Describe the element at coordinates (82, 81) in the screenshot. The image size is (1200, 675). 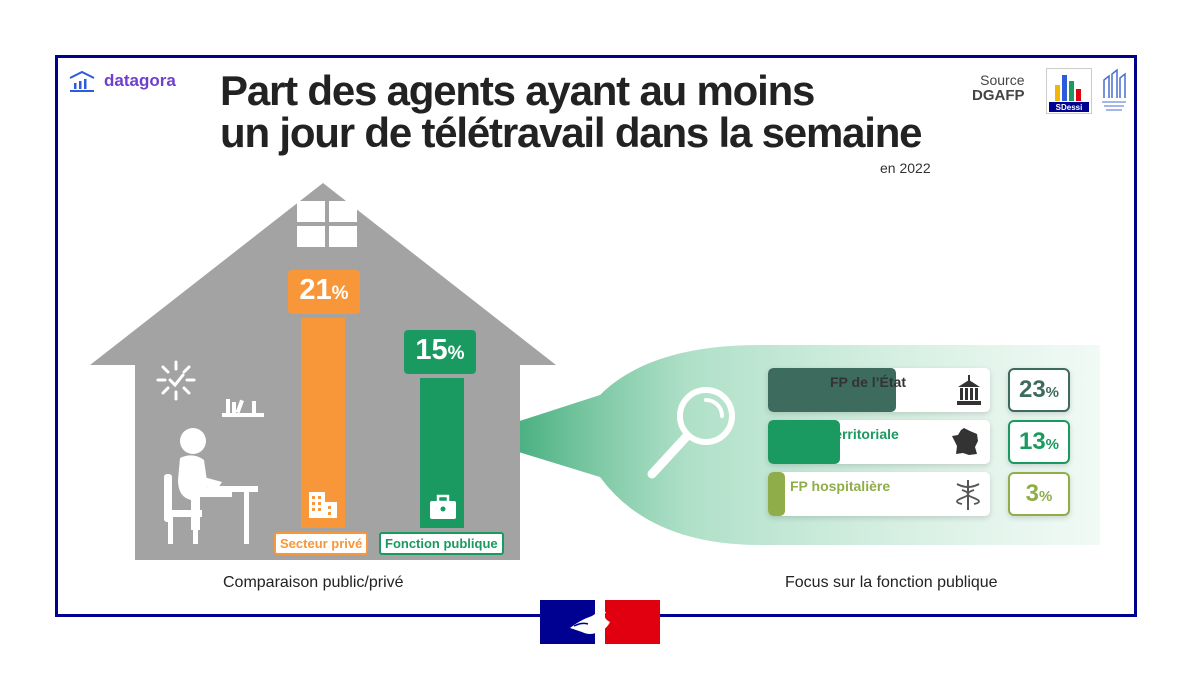
I see `datagora-logo-icon` at that location.